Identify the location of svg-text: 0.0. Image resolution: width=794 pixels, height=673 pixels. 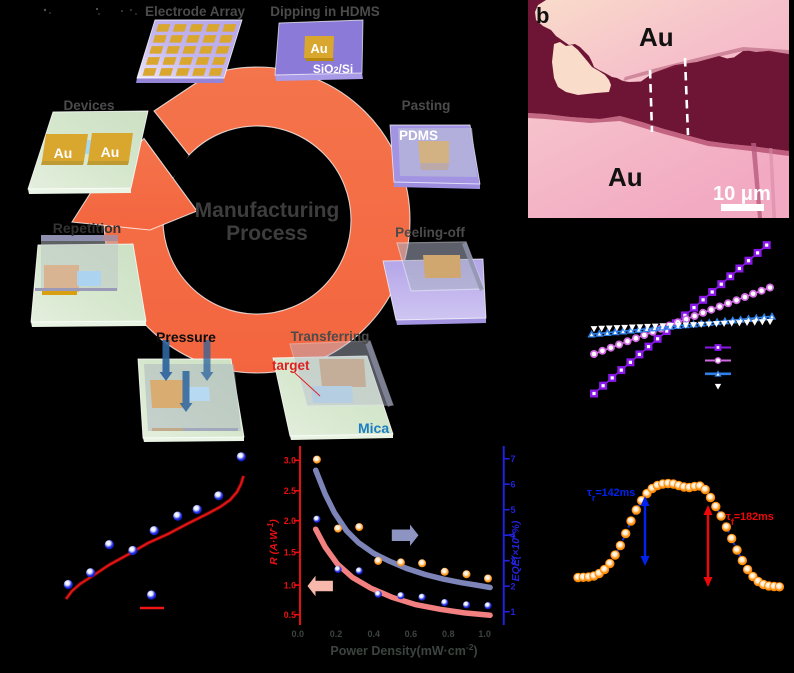
(297, 634).